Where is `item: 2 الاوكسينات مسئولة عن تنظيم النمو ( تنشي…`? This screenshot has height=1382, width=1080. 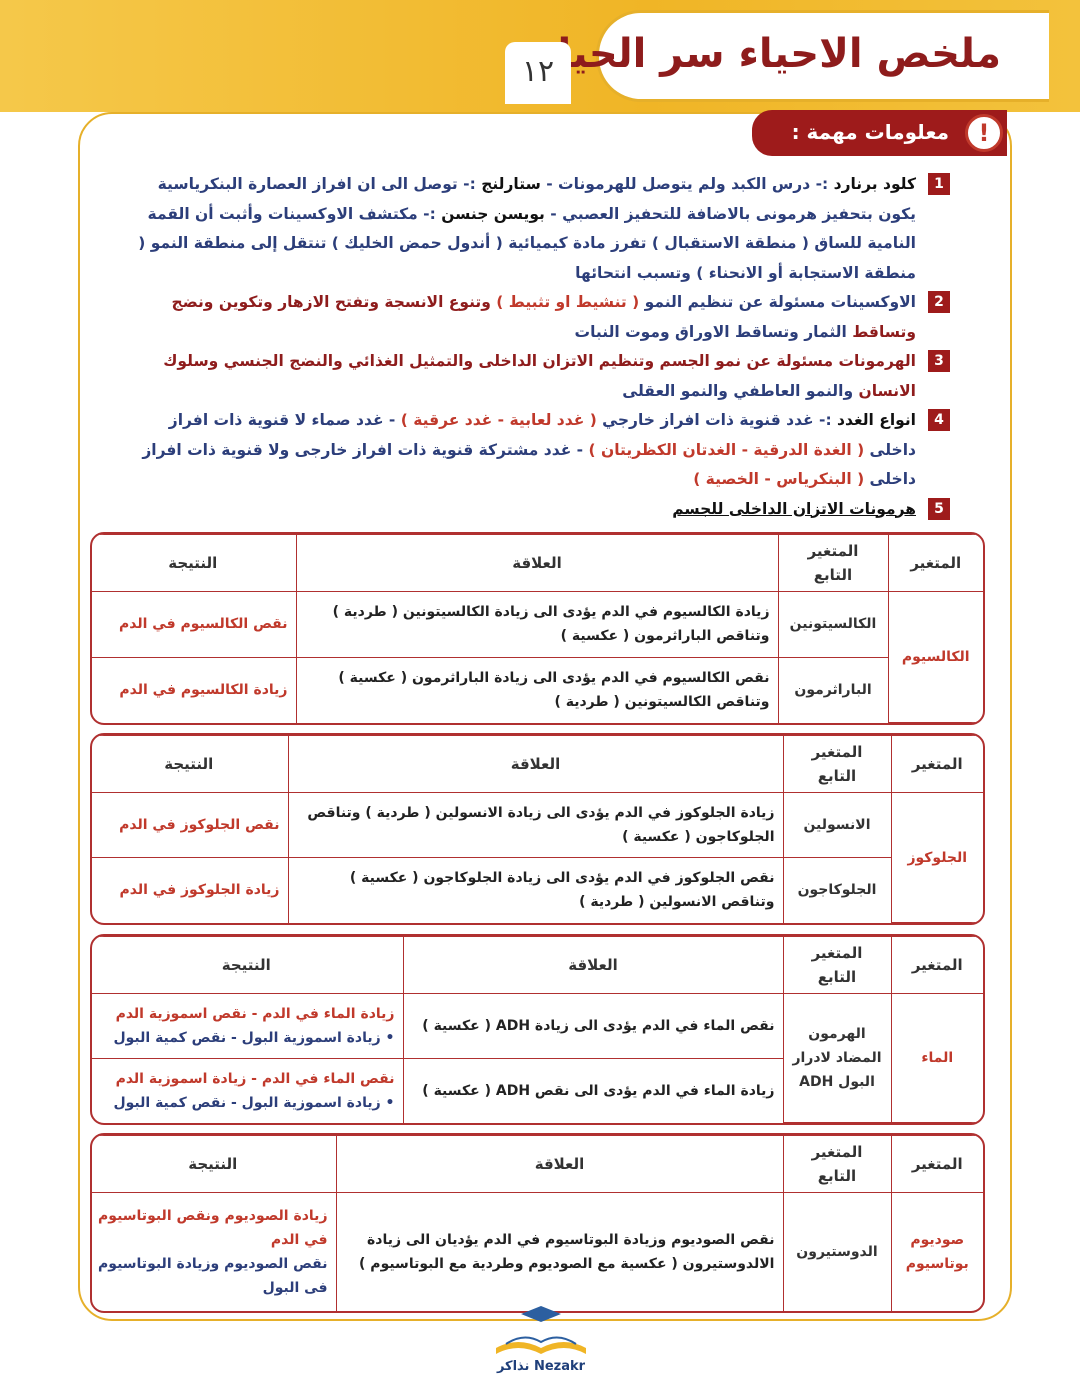 item: 2 الاوكسينات مسئولة عن تنظيم النمو ( تنشي… is located at coordinates (537, 317).